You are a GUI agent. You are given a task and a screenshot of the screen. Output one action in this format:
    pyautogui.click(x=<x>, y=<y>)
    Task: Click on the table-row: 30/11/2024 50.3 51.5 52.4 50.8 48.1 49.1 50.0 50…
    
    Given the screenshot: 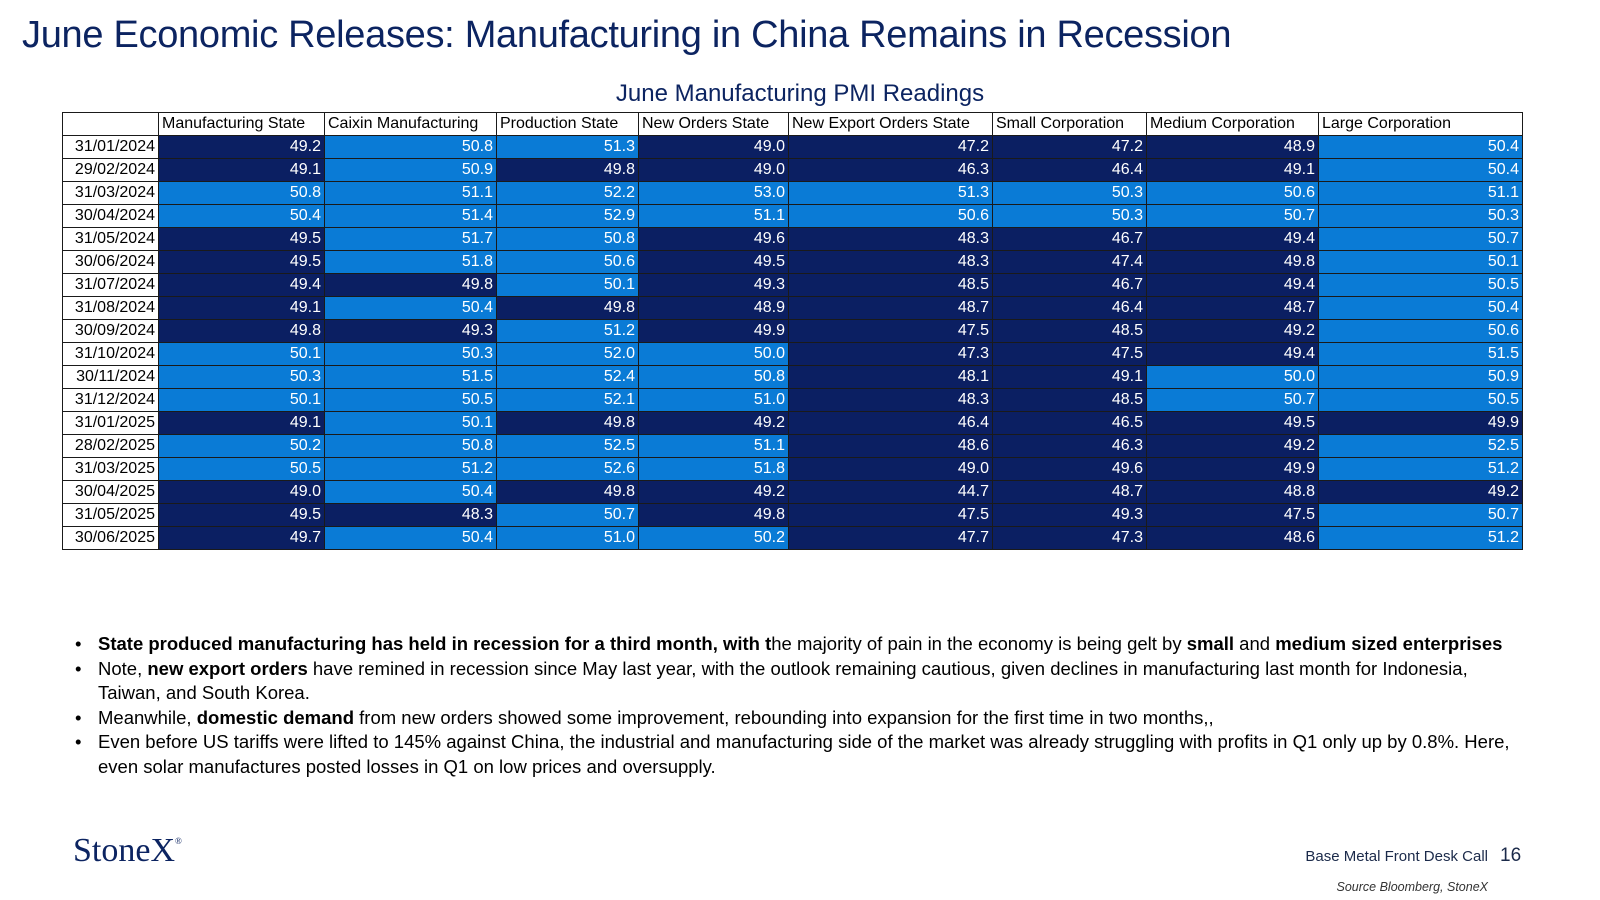 What is the action you would take?
    pyautogui.click(x=792, y=377)
    